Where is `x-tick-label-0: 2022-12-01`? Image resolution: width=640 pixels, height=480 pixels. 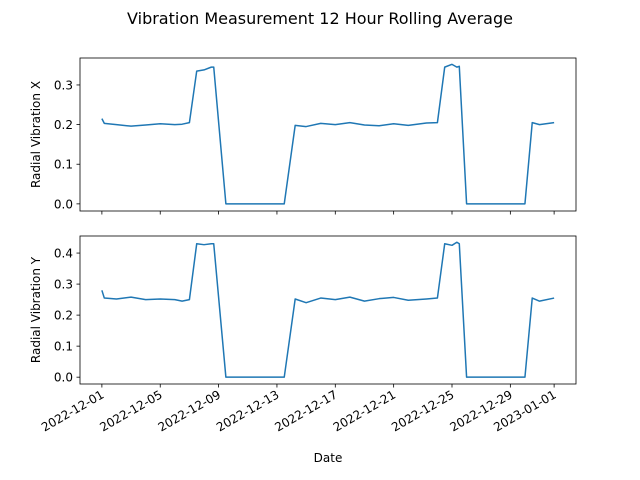
x-tick-label-0: 2022-12-01 is located at coordinates (72, 410).